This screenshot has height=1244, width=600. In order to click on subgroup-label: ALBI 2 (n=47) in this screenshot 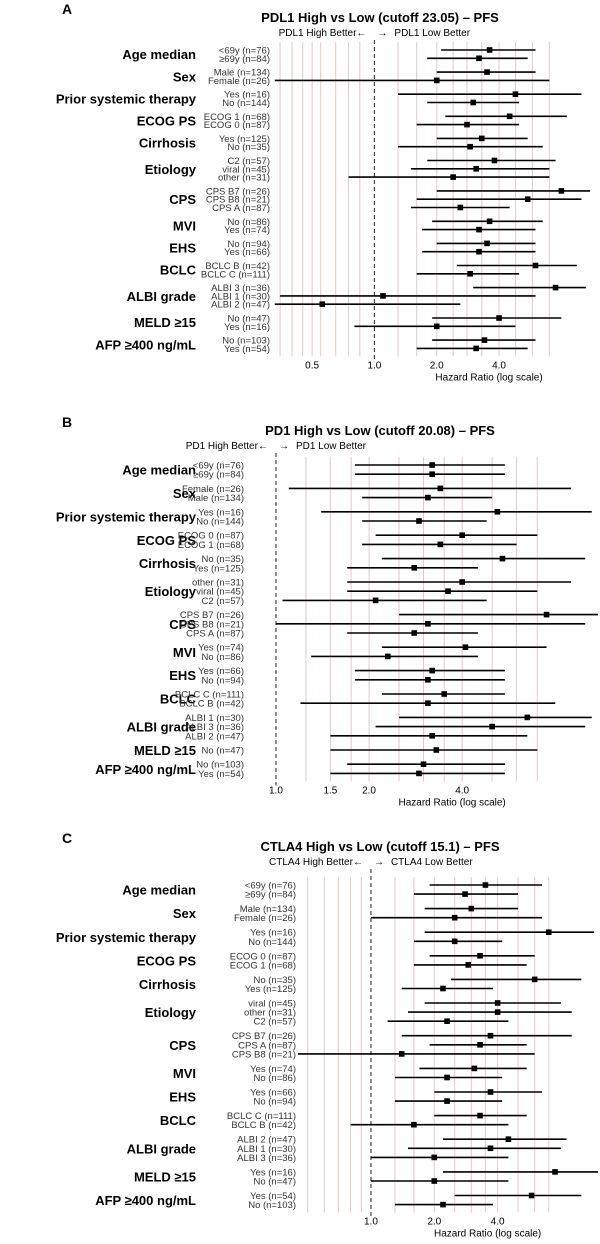, I will do `click(214, 736)`.